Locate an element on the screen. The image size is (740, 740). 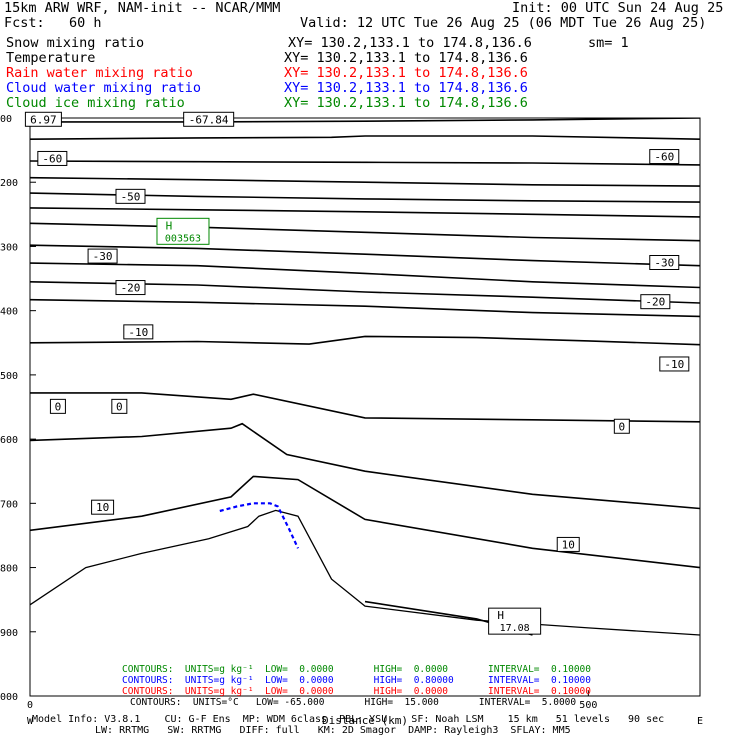
west-label: W is located at coordinates (30, 721).